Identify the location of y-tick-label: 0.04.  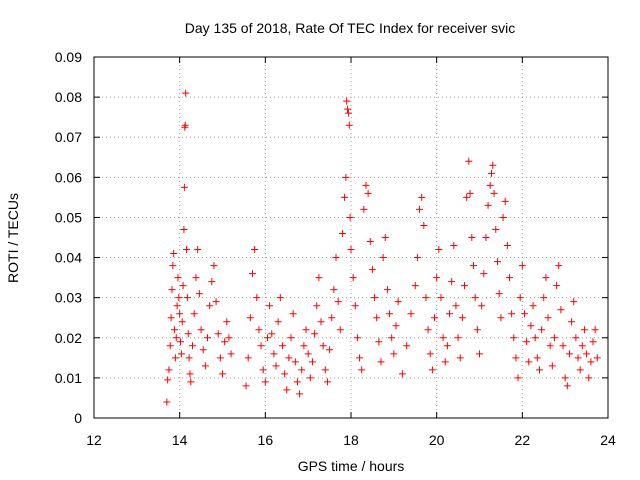
(68, 258).